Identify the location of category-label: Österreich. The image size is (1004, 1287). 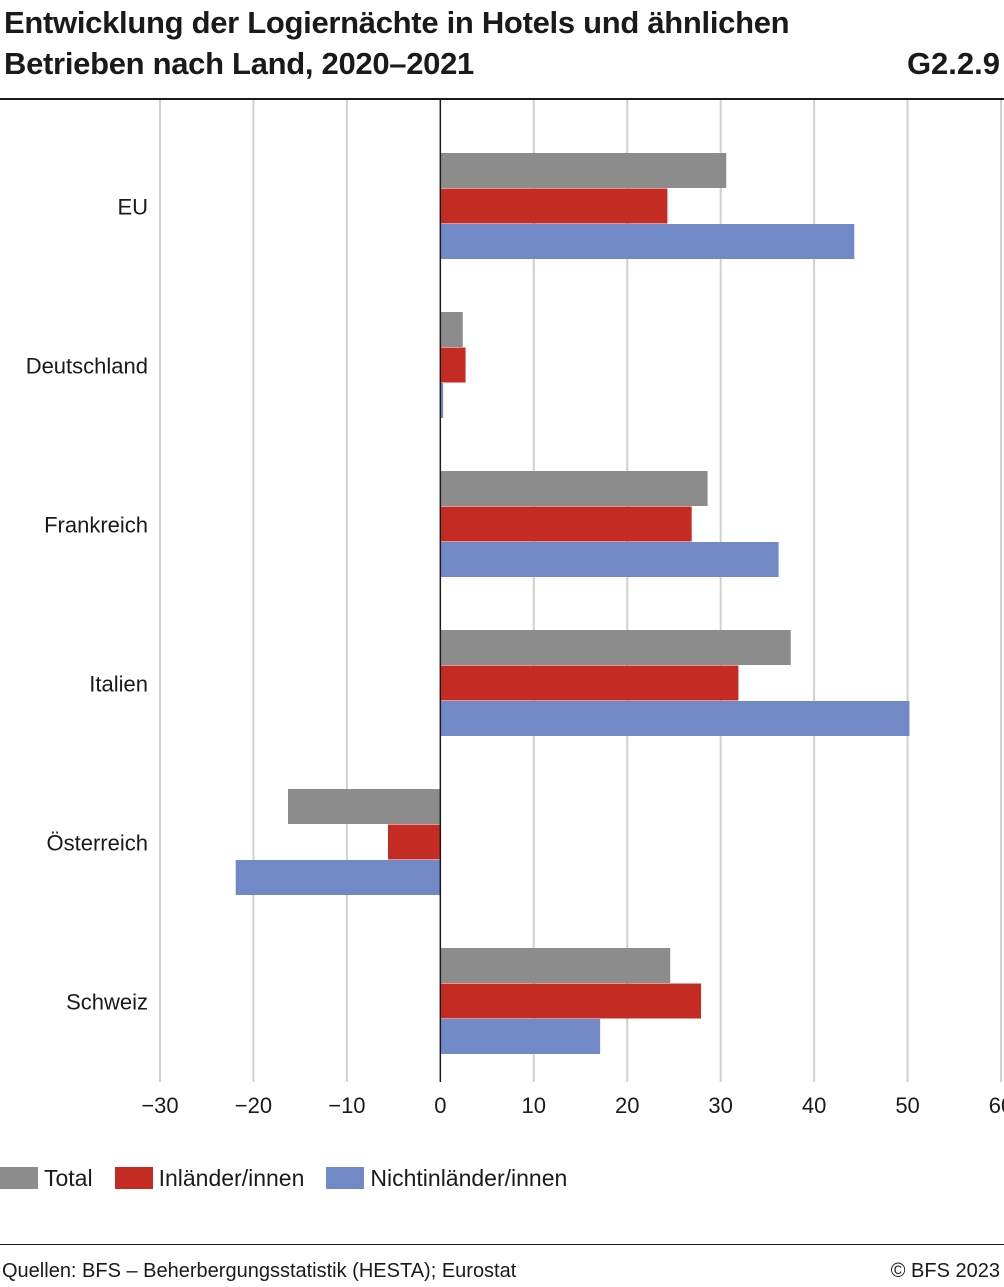
(97, 842).